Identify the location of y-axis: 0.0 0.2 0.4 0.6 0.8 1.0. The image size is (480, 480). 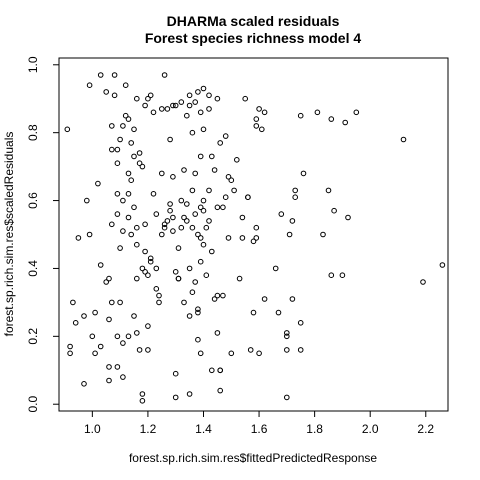
(43, 234).